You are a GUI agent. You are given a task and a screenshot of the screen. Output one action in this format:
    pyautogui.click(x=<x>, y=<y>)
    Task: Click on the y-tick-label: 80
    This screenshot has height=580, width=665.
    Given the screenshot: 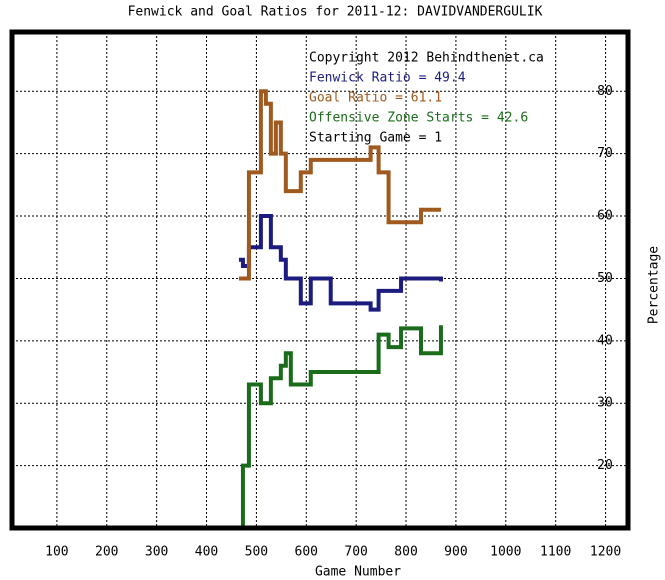 What is the action you would take?
    pyautogui.click(x=605, y=91)
    